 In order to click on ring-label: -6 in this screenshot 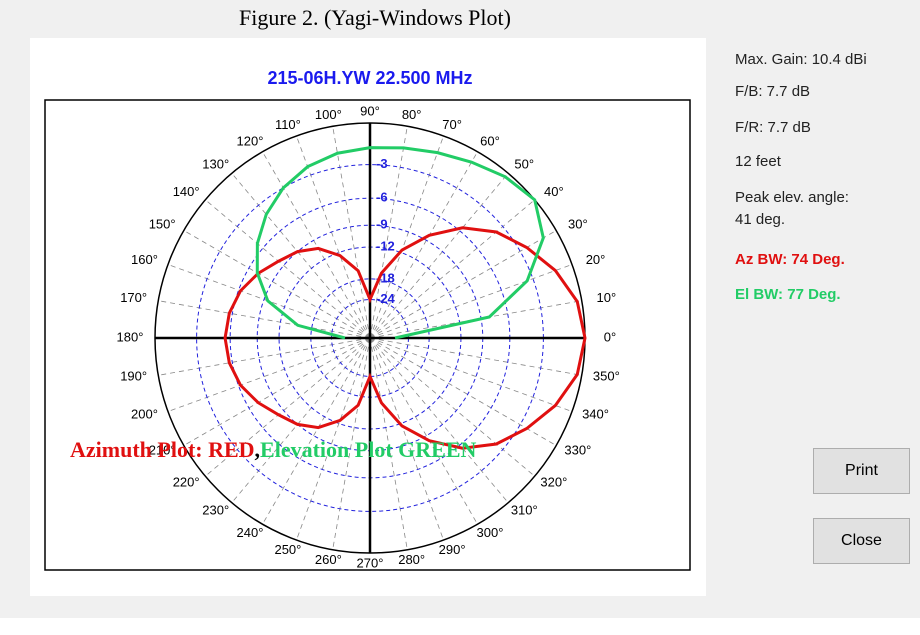, I will do `click(382, 197)`.